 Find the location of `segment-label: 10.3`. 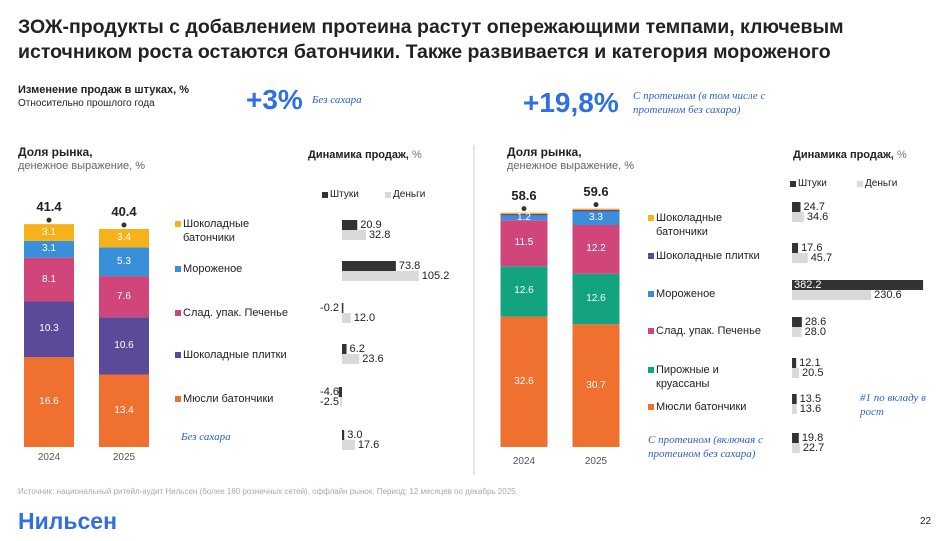

segment-label: 10.3 is located at coordinates (49, 329).